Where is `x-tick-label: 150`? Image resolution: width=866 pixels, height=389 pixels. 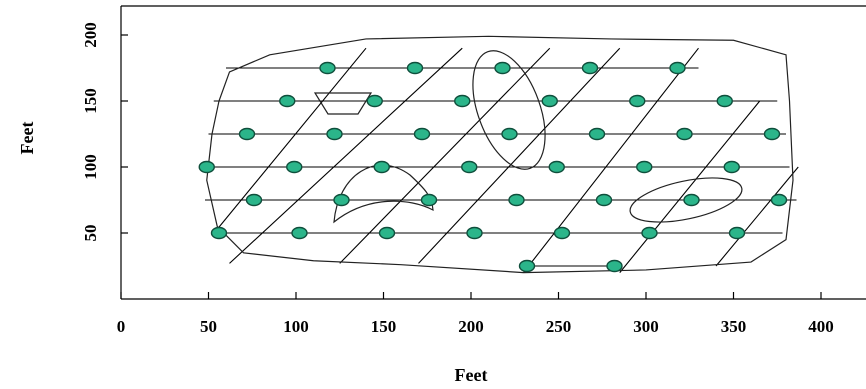 x-tick-label: 150 is located at coordinates (384, 326).